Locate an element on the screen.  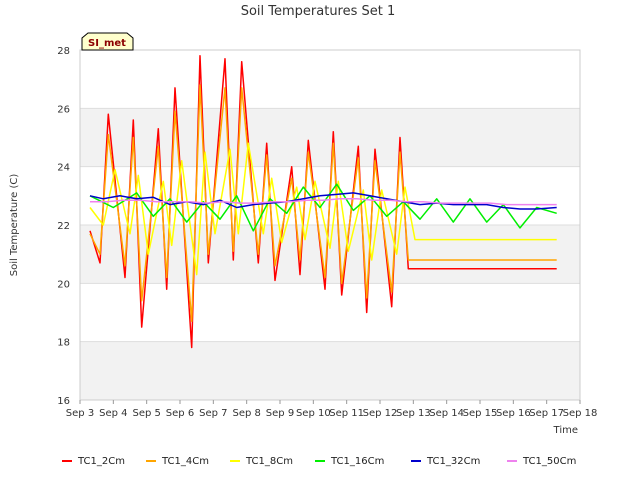
station-badge: SI_met is located at coordinates (107, 41).